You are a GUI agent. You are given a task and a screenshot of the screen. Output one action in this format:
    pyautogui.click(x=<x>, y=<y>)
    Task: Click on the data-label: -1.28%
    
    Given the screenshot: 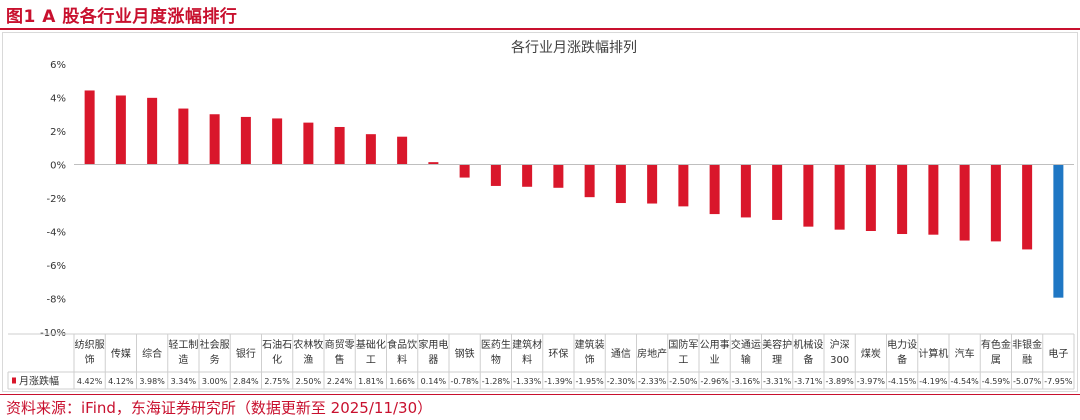 What is the action you would take?
    pyautogui.click(x=496, y=381)
    